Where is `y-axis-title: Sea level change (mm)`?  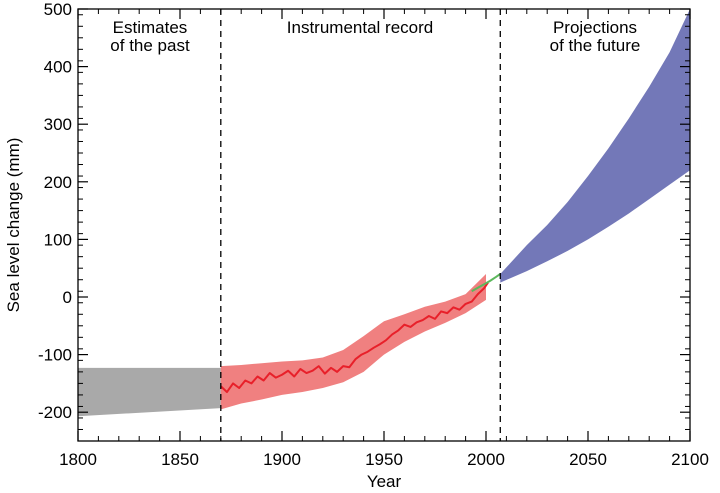 y-axis-title: Sea level change (mm) is located at coordinates (13, 225).